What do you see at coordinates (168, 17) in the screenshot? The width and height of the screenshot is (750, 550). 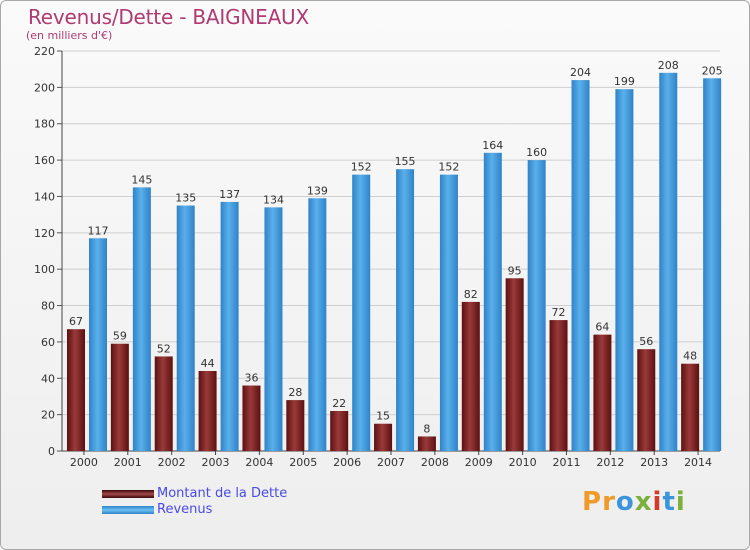 I see `chart-title: Revenus/Dette - BAIGNEAUX` at bounding box center [168, 17].